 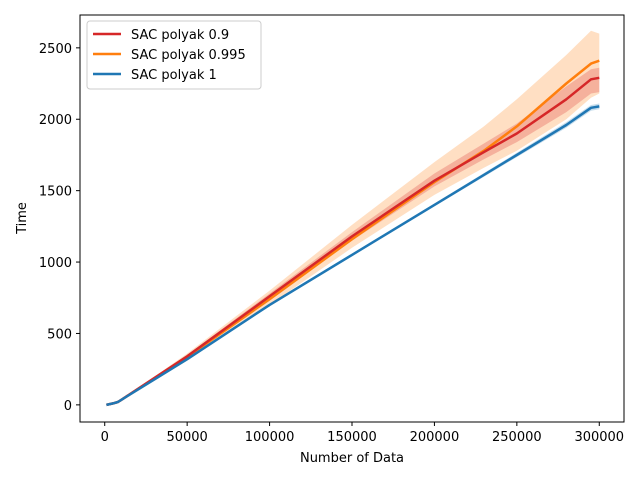 What do you see at coordinates (517, 437) in the screenshot?
I see `x-tick-label: 250000` at bounding box center [517, 437].